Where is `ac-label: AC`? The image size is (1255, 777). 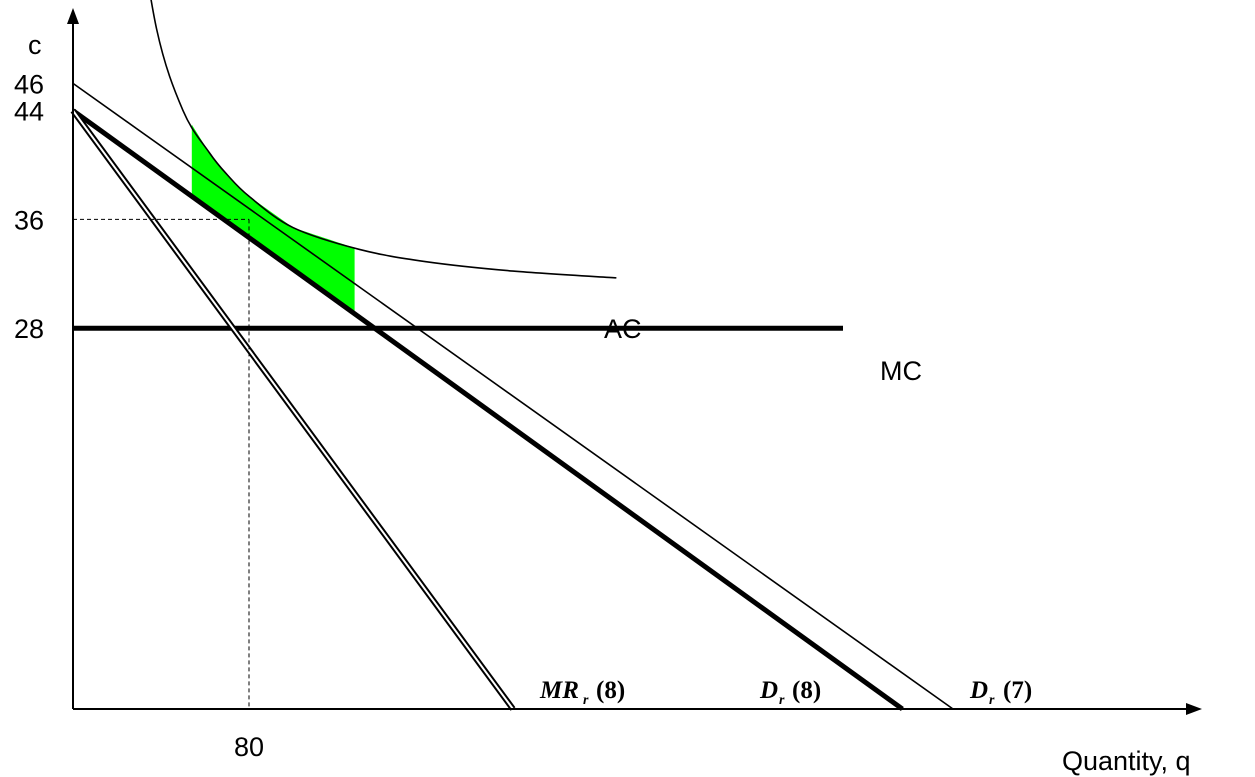
ac-label: AC is located at coordinates (623, 329).